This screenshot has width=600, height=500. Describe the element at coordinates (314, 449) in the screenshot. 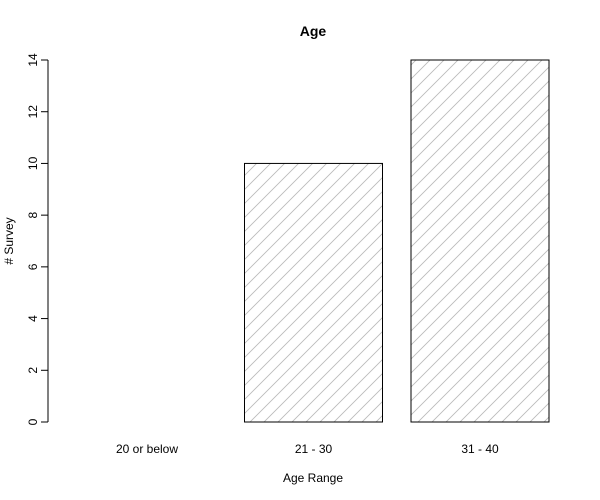

I see `x-tick-label: 21 - 30` at that location.